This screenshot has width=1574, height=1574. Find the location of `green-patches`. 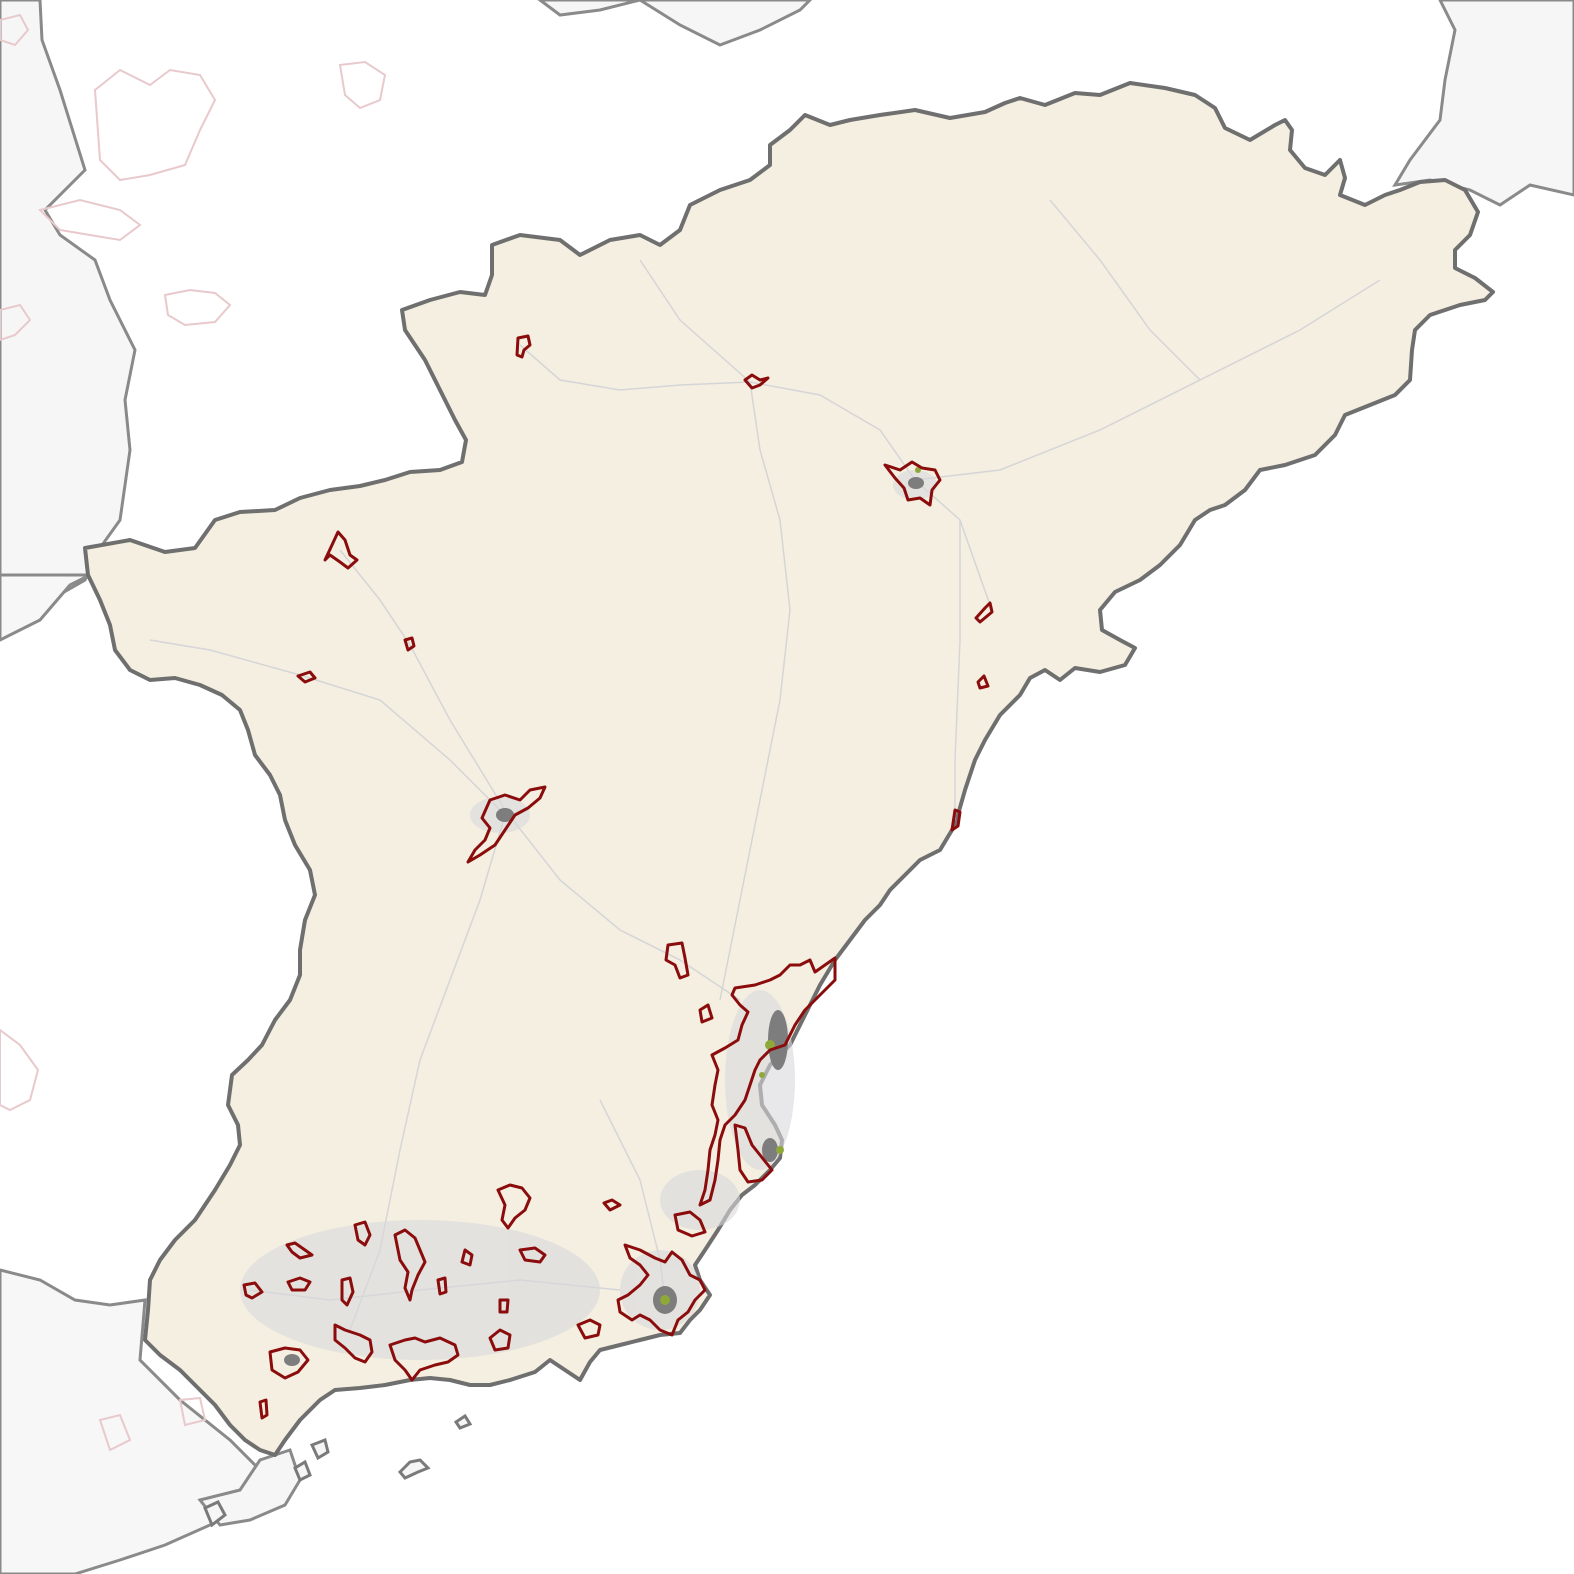

green-patches is located at coordinates (790, 886).